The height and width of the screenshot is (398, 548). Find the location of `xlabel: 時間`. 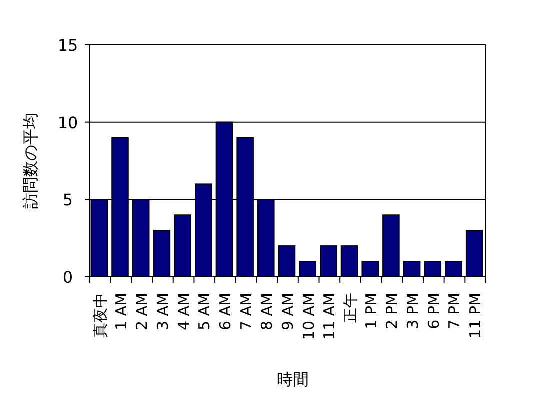

xlabel: 時間 is located at coordinates (293, 379).